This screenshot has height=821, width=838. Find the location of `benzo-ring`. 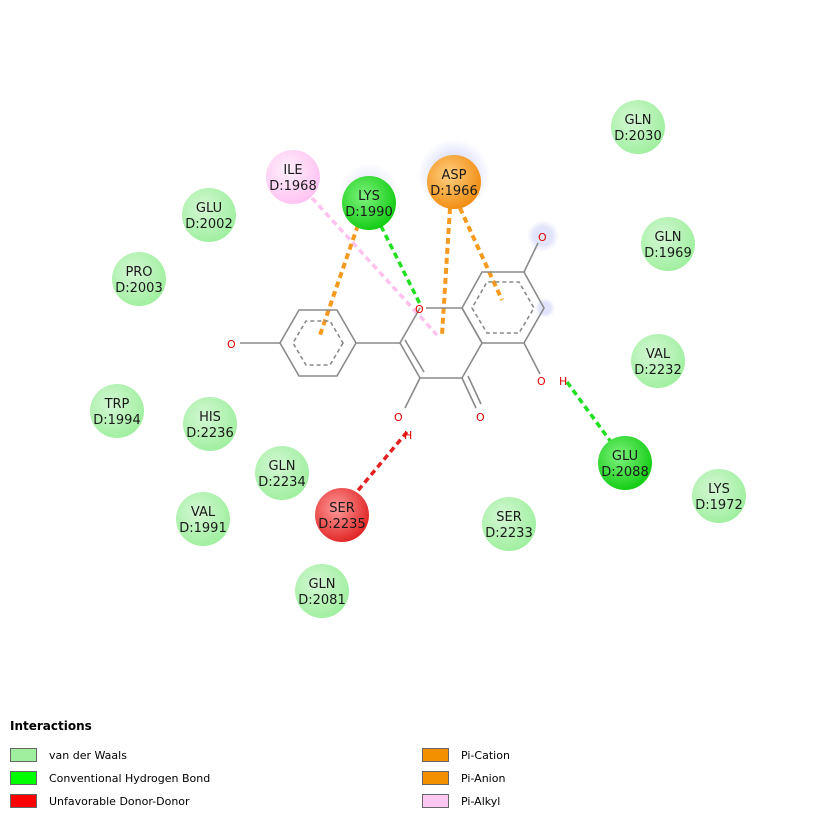

benzo-ring is located at coordinates (503, 307).